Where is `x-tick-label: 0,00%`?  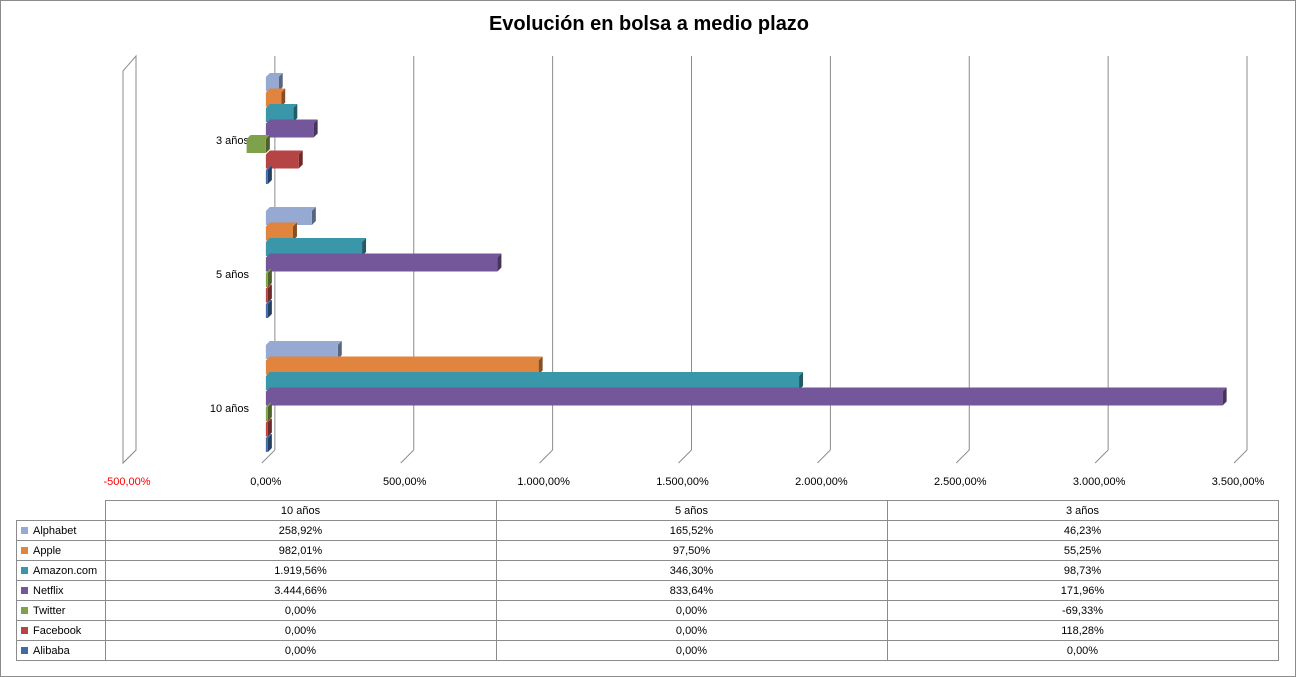
x-tick-label: 0,00% is located at coordinates (265, 482).